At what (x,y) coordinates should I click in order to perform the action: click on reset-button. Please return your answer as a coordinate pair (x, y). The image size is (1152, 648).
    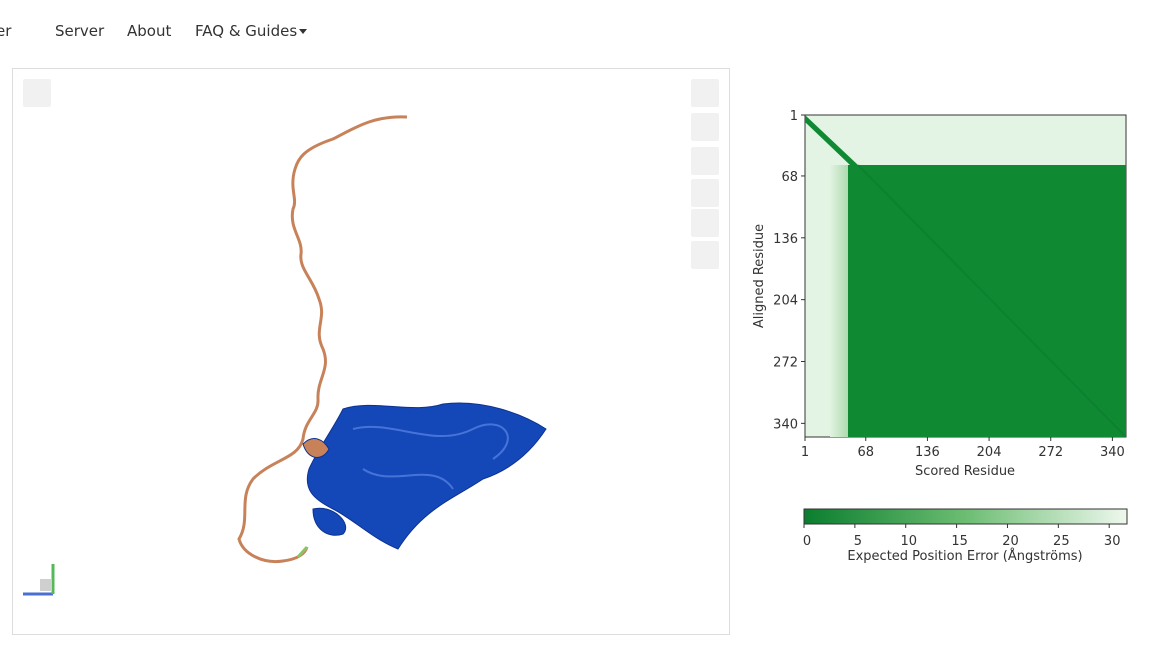
    Looking at the image, I should click on (705, 93).